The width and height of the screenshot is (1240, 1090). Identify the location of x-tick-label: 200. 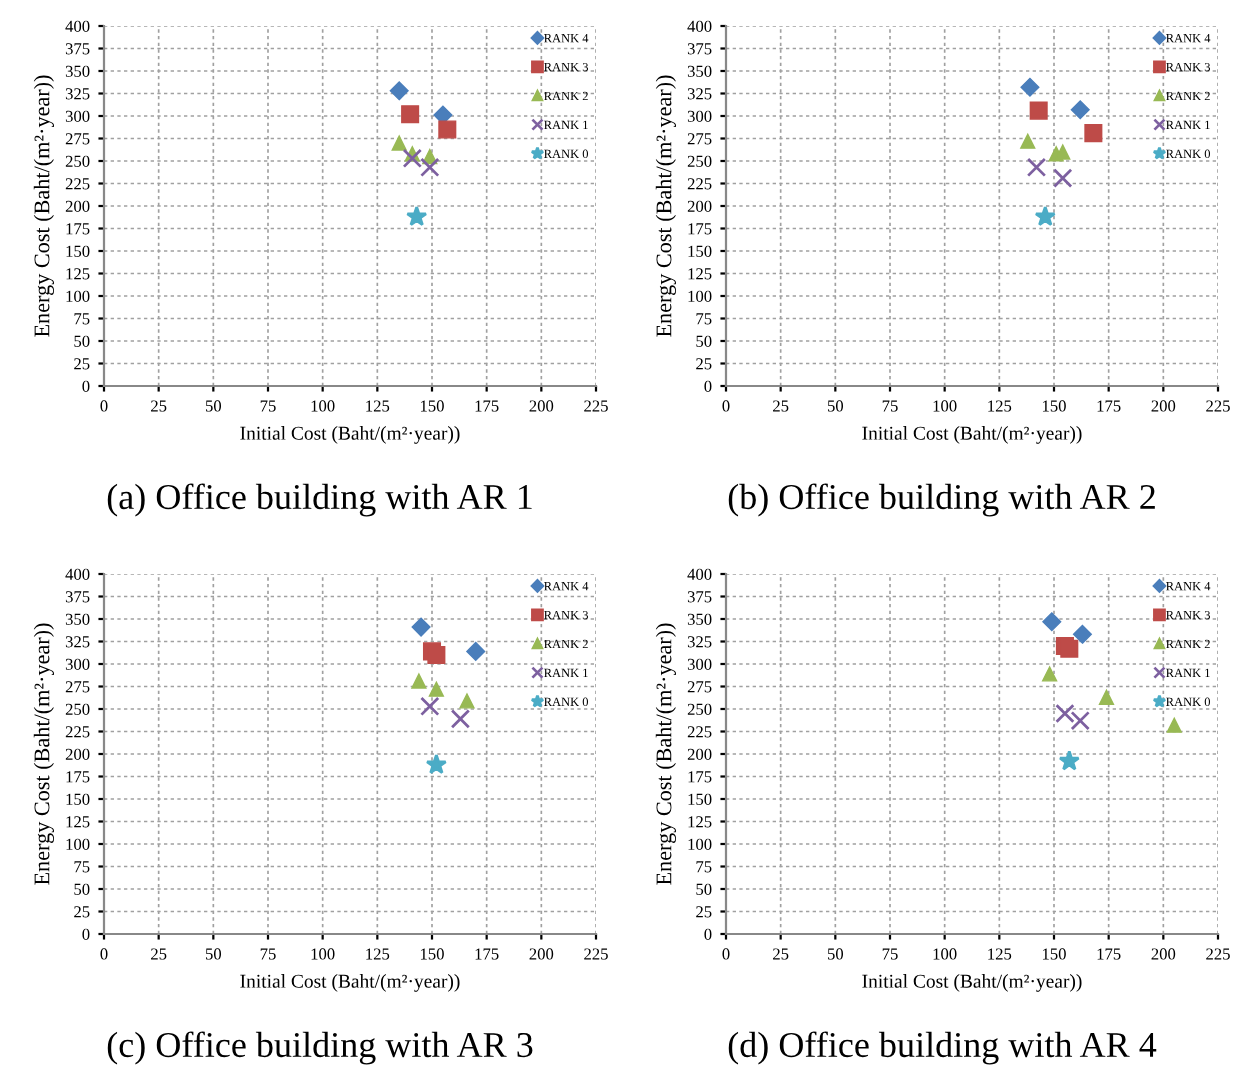
(541, 406).